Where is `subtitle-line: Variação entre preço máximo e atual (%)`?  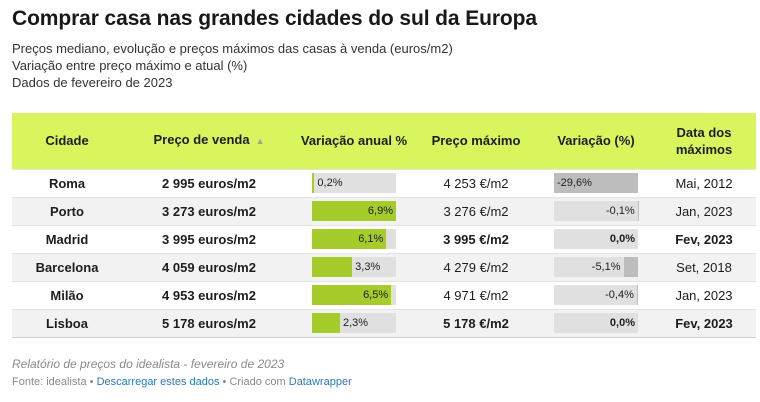 subtitle-line: Variação entre preço máximo e atual (%) is located at coordinates (130, 65).